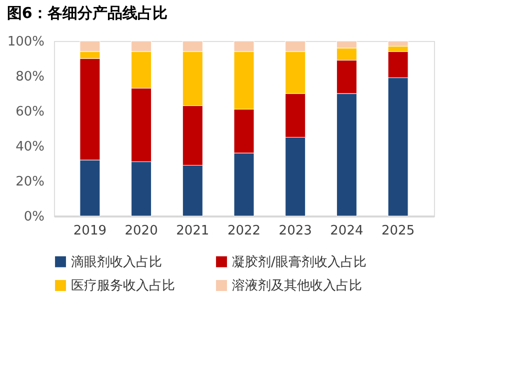 This screenshot has width=516, height=374. Describe the element at coordinates (297, 286) in the screenshot. I see `legend-label: 溶液剂及其他收入占比` at that location.